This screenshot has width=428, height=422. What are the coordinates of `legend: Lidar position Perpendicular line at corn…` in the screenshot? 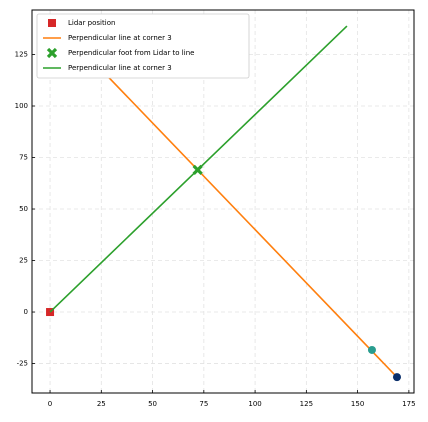 It's located at (143, 46).